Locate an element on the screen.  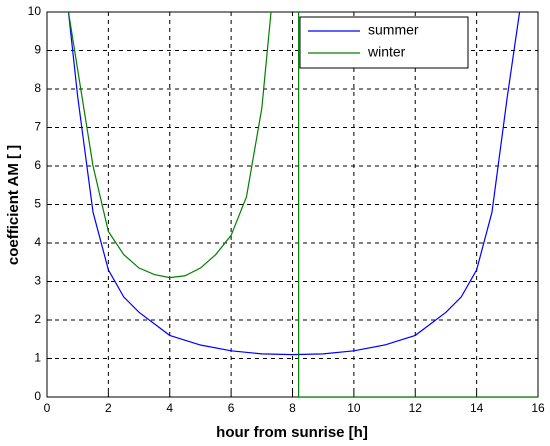
y-tick-label: 2 is located at coordinates (37, 319).